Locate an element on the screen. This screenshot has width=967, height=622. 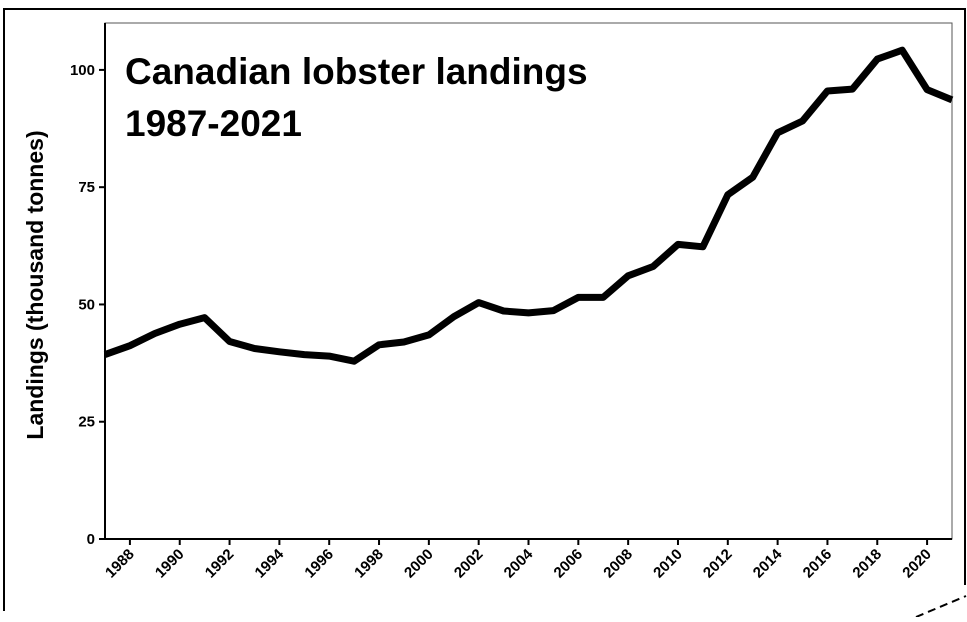
x-tick-label: 1994 is located at coordinates (270, 563).